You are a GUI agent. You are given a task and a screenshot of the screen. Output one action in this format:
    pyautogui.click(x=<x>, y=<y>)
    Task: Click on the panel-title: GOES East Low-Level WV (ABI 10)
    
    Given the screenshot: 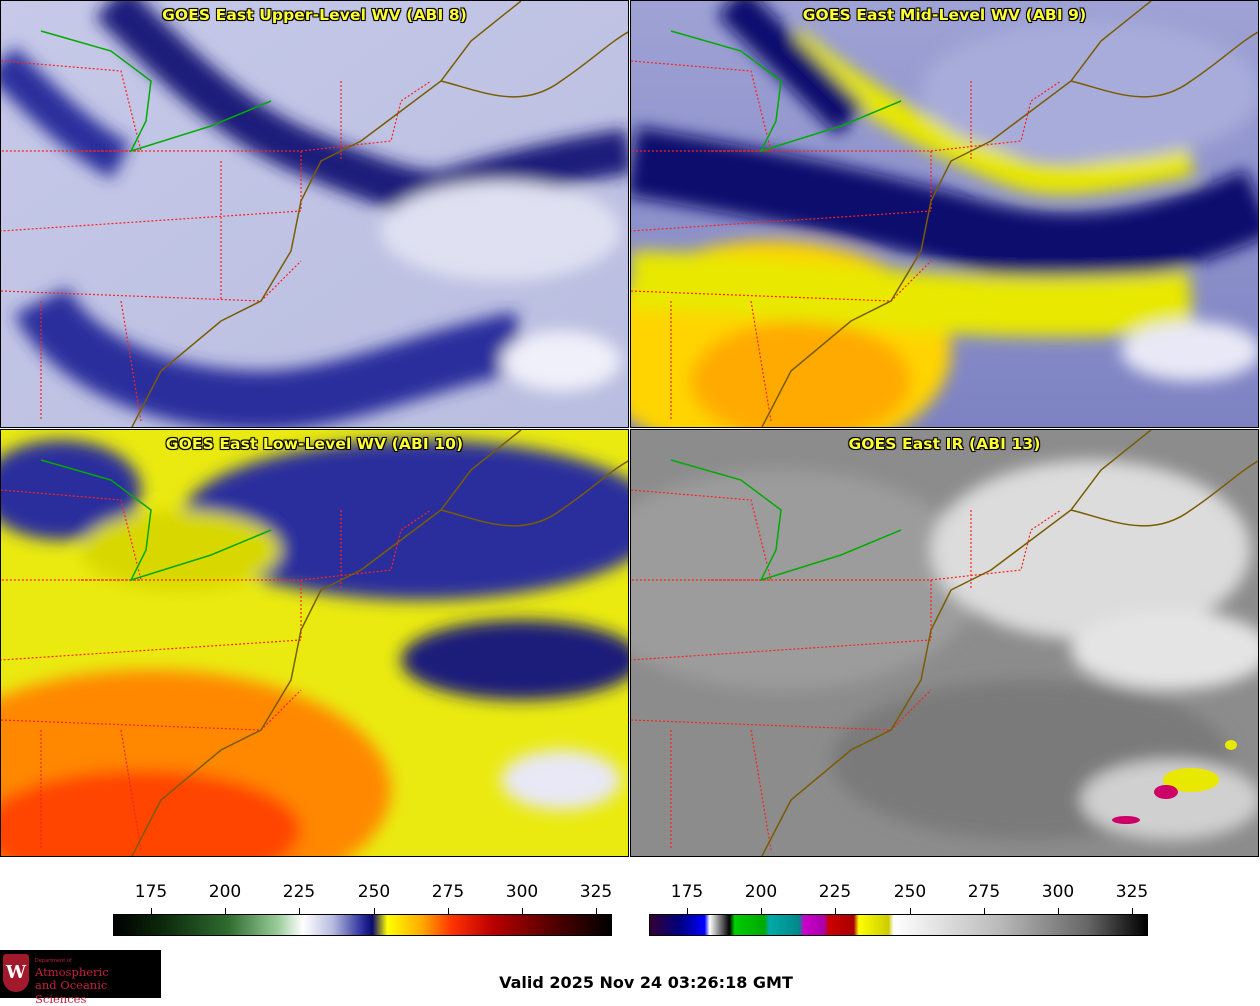 What is the action you would take?
    pyautogui.click(x=314, y=444)
    